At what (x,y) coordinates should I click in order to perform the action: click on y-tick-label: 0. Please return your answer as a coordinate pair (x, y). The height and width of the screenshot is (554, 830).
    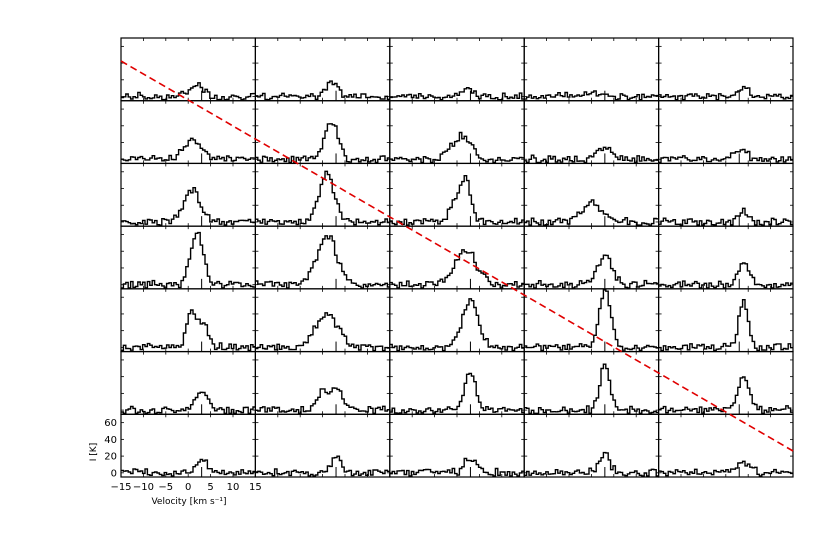
    Looking at the image, I should click on (114, 473).